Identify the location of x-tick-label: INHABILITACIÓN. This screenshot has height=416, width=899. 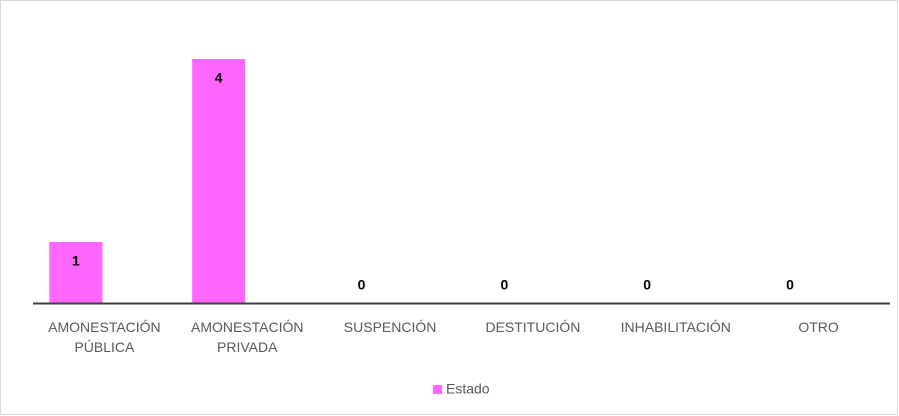
(675, 327).